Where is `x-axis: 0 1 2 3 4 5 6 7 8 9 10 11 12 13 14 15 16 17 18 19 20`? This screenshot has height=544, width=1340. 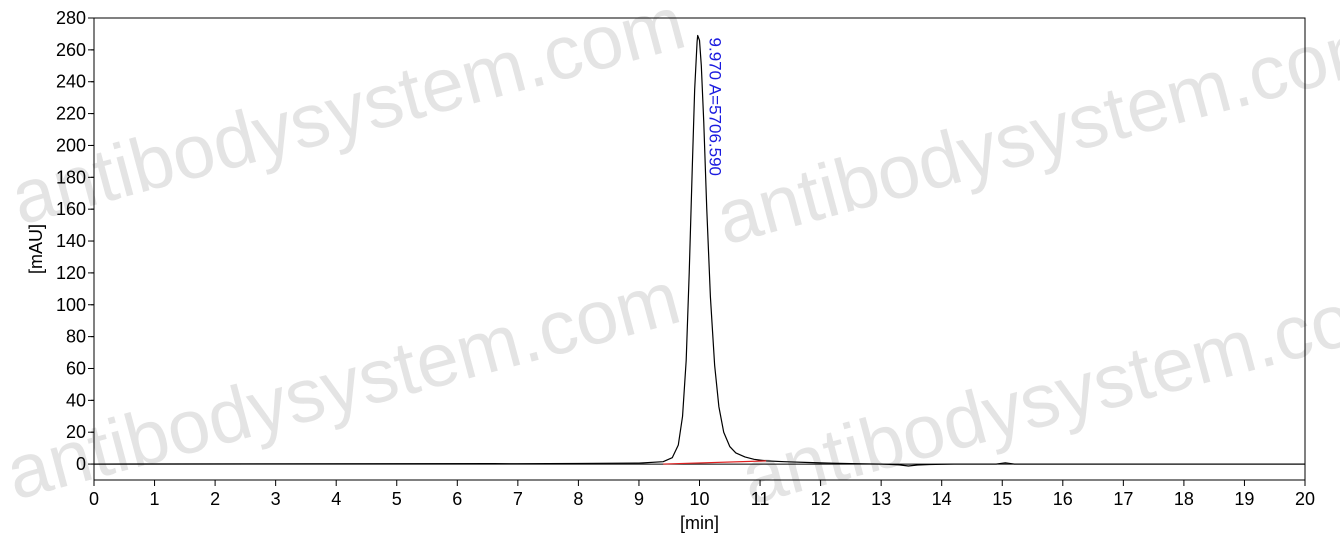
x-axis: 0 1 2 3 4 5 6 7 8 9 10 11 12 13 14 15 16 17 18 19 20 is located at coordinates (702, 494).